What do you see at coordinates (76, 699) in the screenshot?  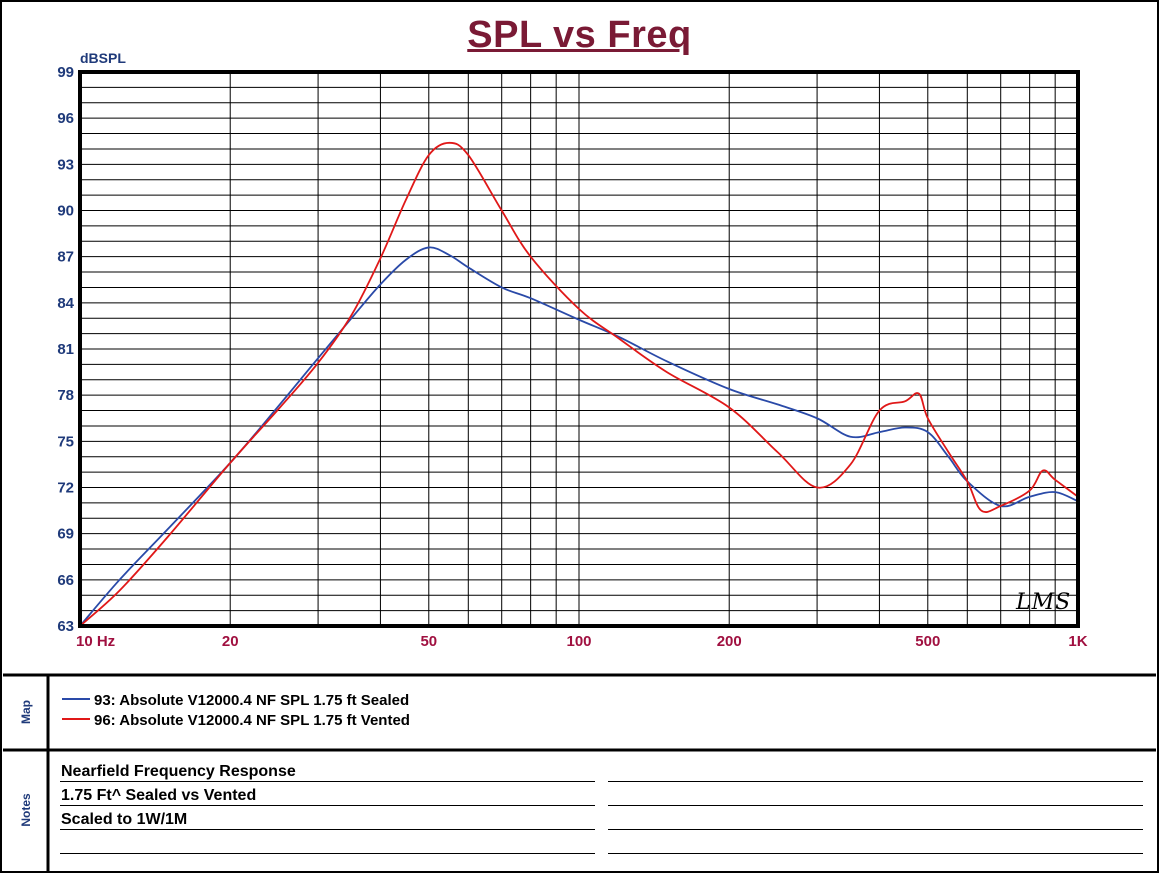 I see `legend-swatch-sealed` at bounding box center [76, 699].